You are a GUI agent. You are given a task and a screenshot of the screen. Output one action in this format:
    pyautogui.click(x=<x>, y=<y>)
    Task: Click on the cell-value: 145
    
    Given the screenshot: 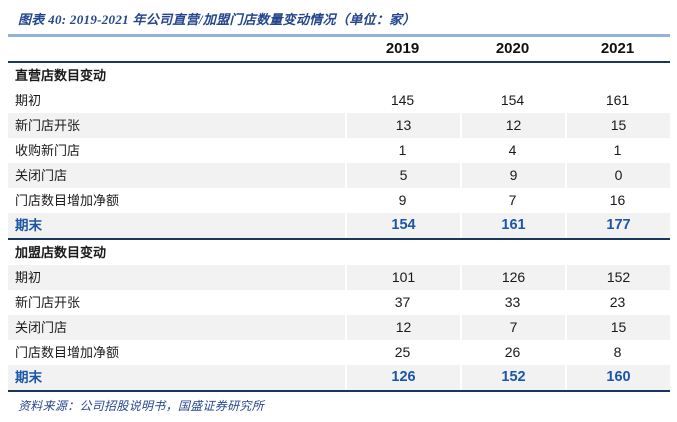 What is the action you would take?
    pyautogui.click(x=402, y=100)
    